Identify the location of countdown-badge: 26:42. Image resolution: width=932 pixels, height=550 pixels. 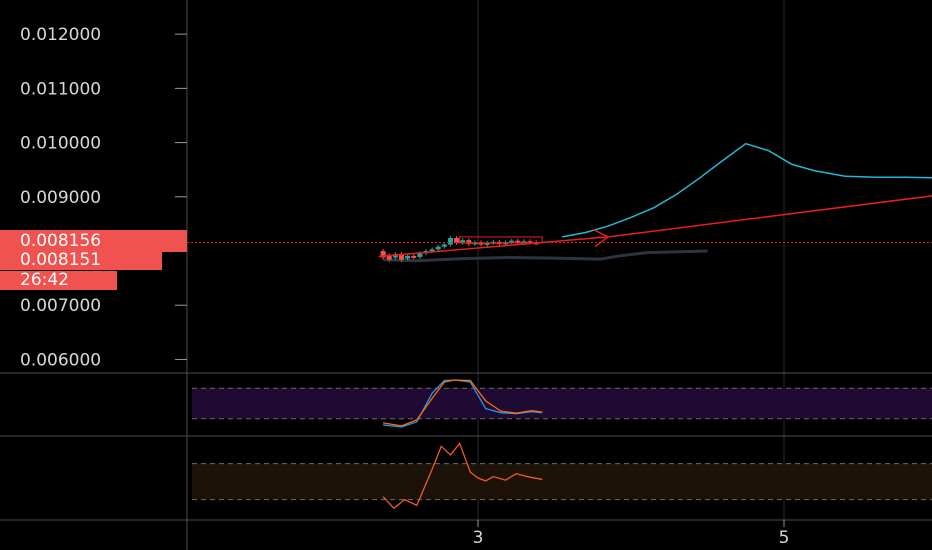
(58, 280).